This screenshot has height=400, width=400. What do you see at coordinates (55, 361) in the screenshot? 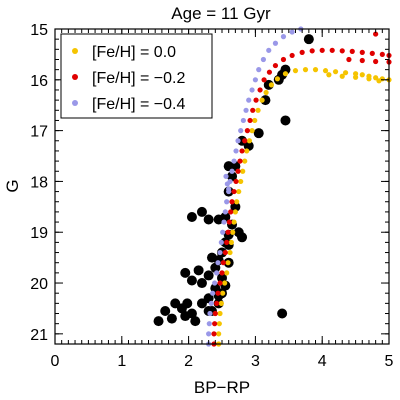
I see `x-tick-label: 0` at bounding box center [55, 361].